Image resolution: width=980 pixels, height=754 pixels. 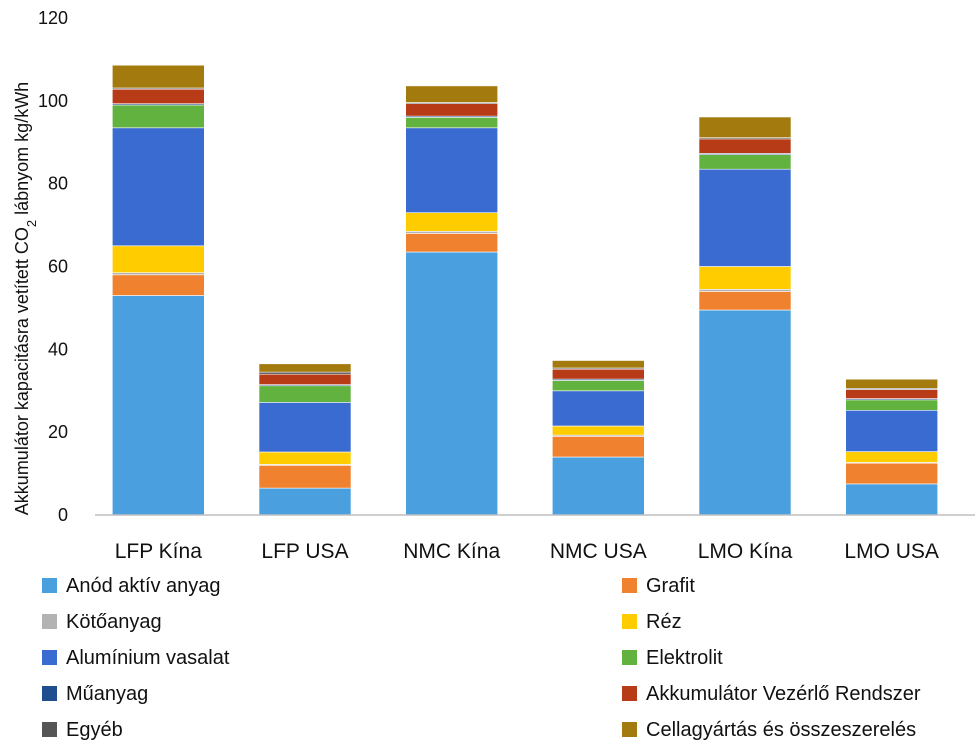 What do you see at coordinates (745, 127) in the screenshot?
I see `bar-segment-lmo-kina-cellagyartas-es-osszeszereles` at bounding box center [745, 127].